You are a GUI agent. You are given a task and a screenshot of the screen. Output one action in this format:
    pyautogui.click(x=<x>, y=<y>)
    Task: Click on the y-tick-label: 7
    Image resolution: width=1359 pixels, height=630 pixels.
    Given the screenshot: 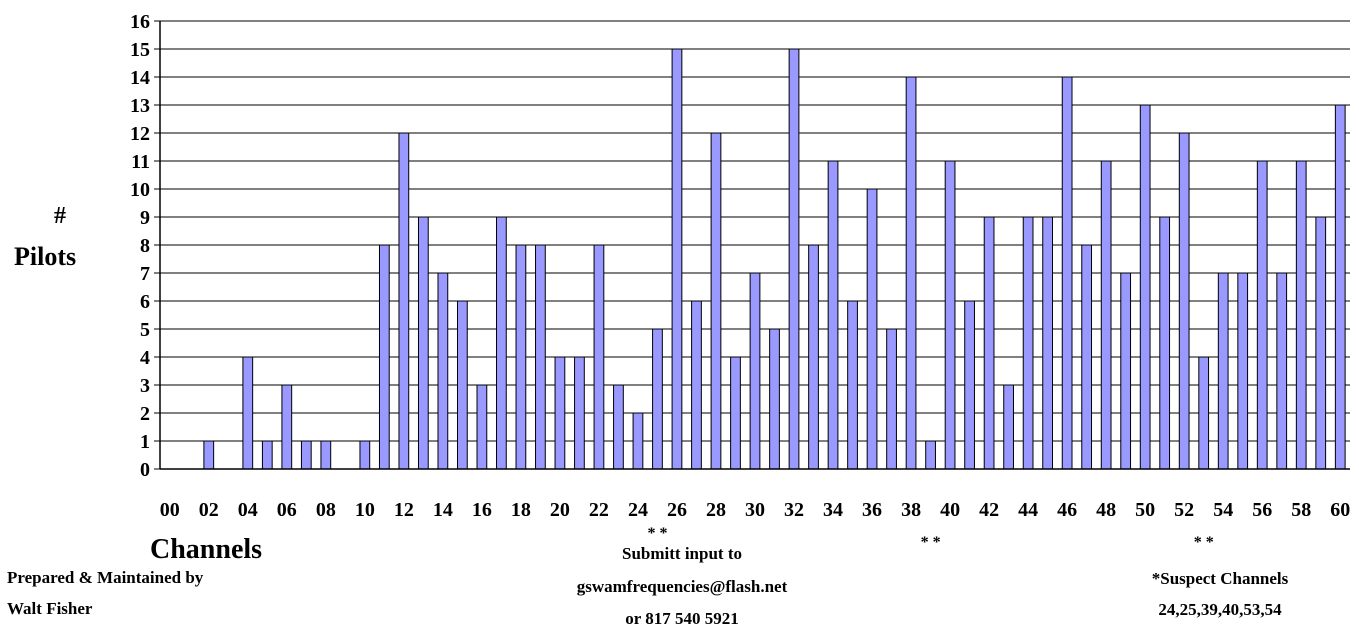 What is the action you would take?
    pyautogui.click(x=145, y=274)
    